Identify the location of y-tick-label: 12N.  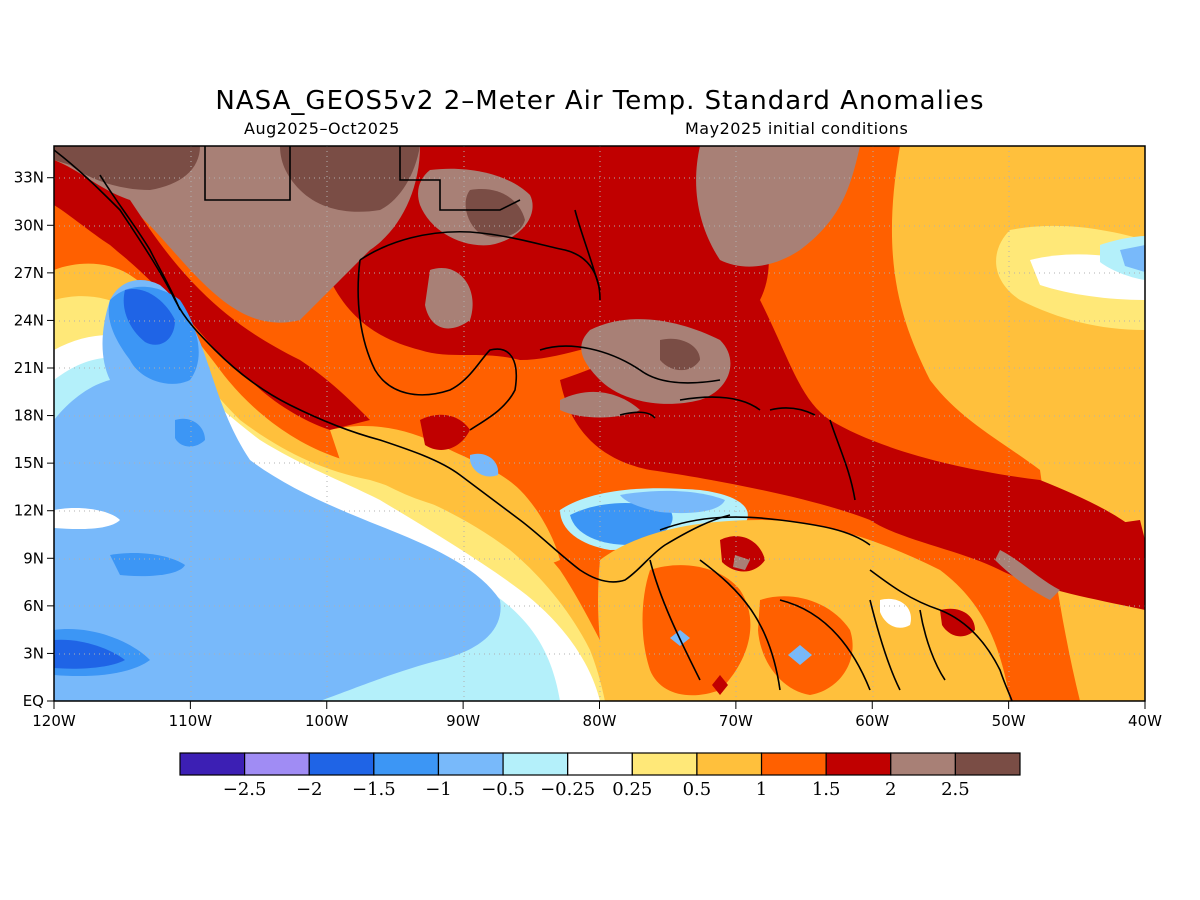
(29, 511).